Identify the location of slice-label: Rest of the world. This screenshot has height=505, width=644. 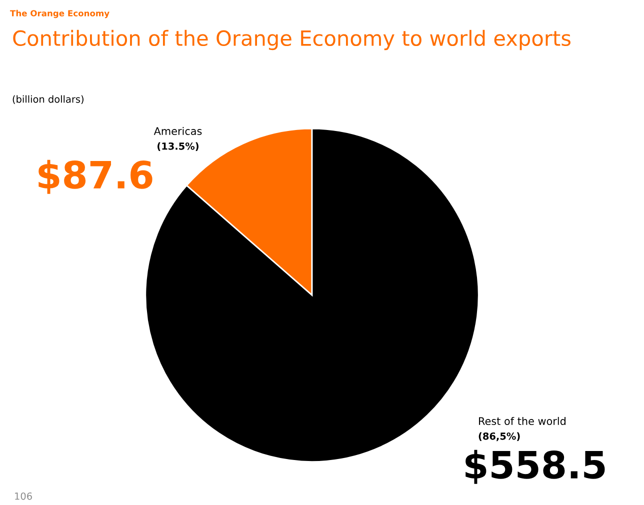
(522, 421).